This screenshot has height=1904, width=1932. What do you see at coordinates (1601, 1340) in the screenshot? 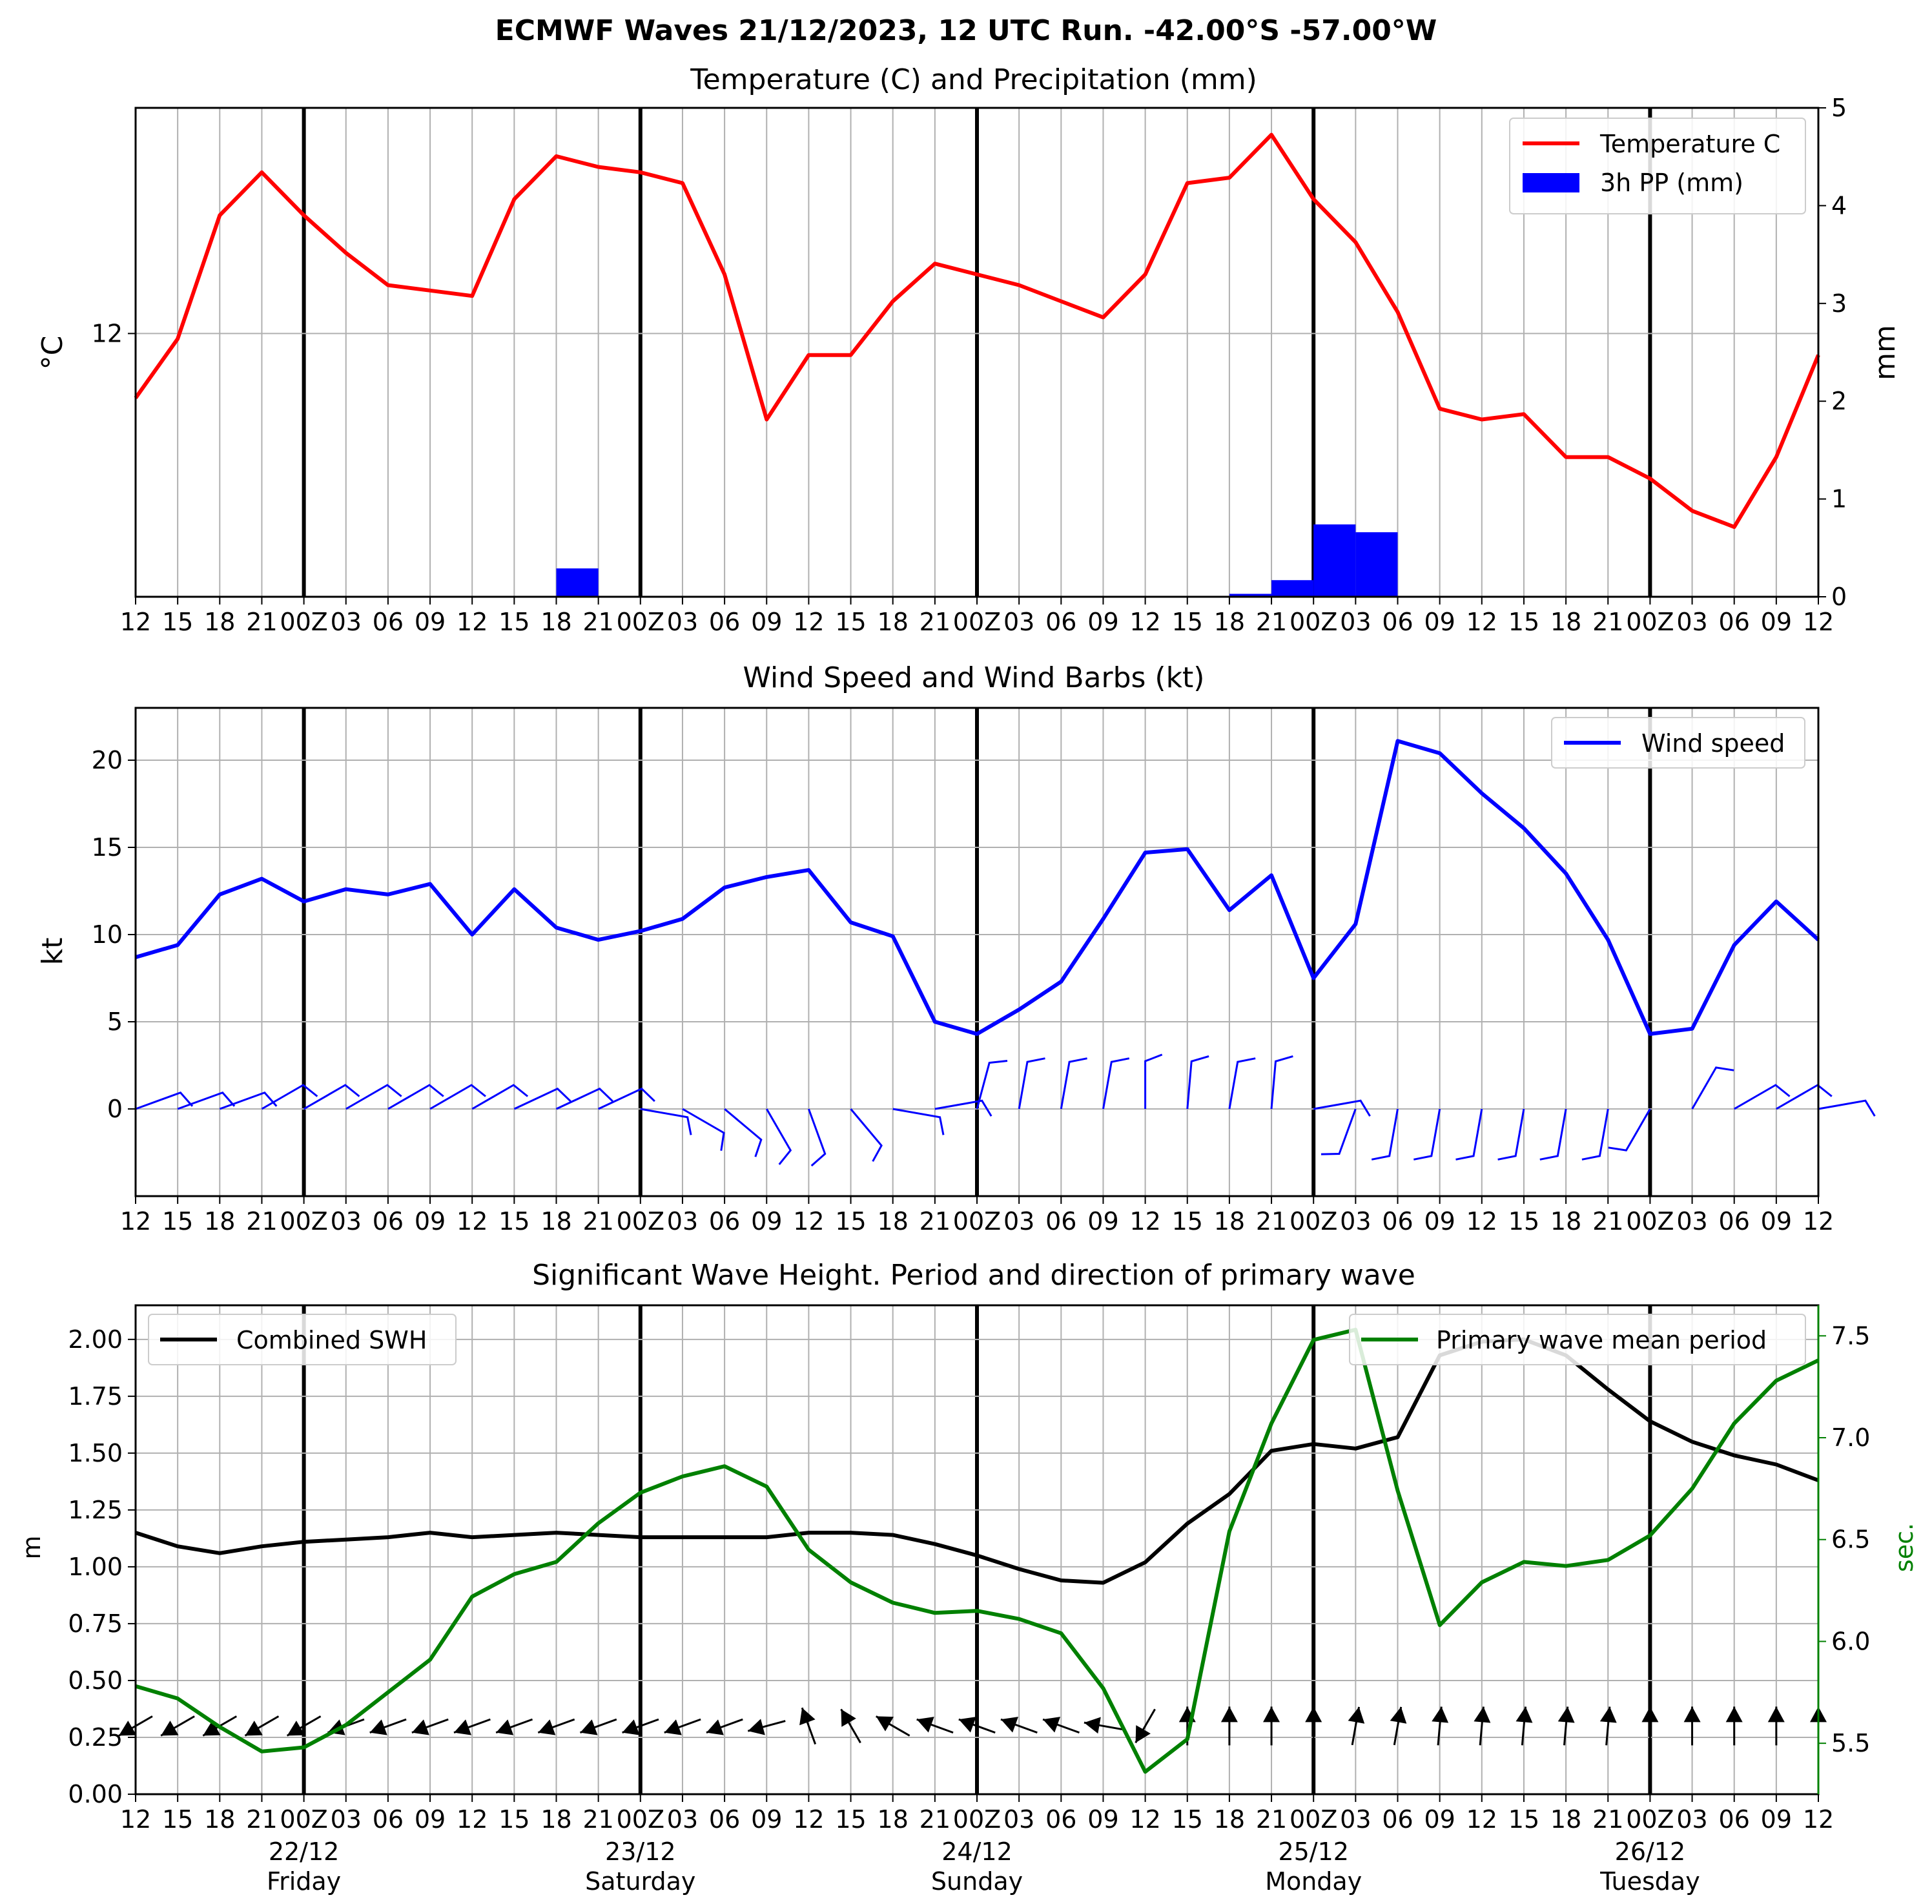
I see `legend-label-period: Primary wave mean period` at bounding box center [1601, 1340].